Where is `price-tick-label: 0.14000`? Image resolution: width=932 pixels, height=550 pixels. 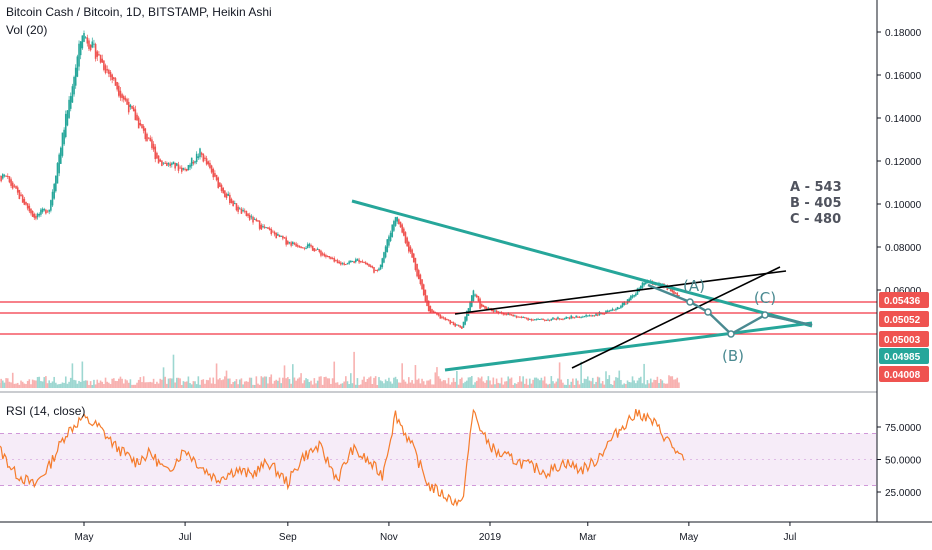 price-tick-label: 0.14000 is located at coordinates (903, 119).